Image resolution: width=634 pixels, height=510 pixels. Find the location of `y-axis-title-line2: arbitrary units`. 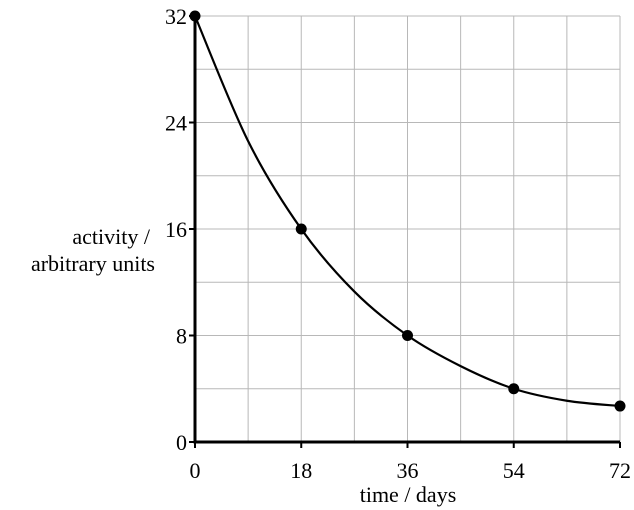

y-axis-title-line2: arbitrary units is located at coordinates (93, 263).